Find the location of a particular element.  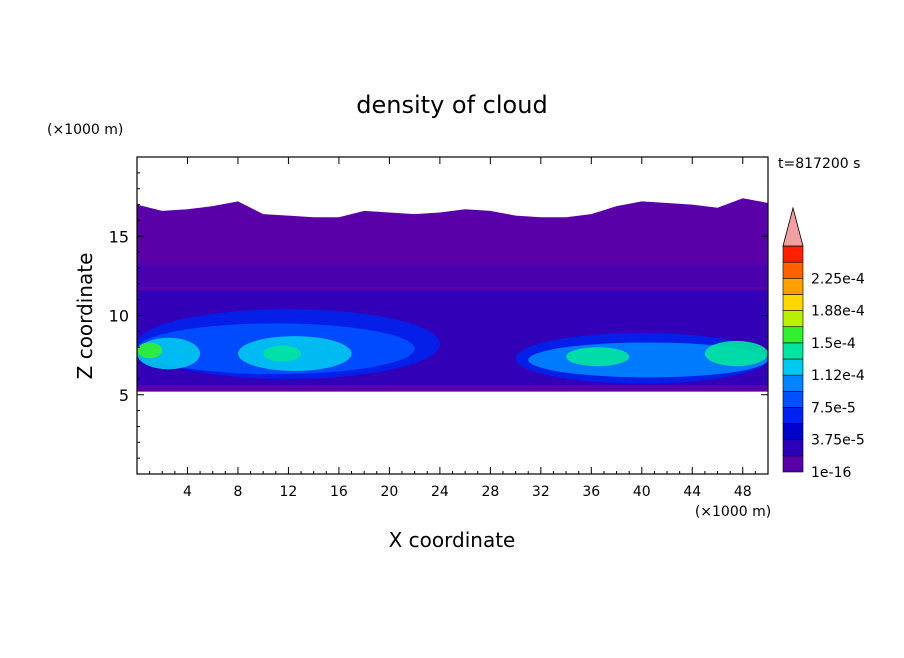

x-axis-label: X coordinate is located at coordinates (452, 540).